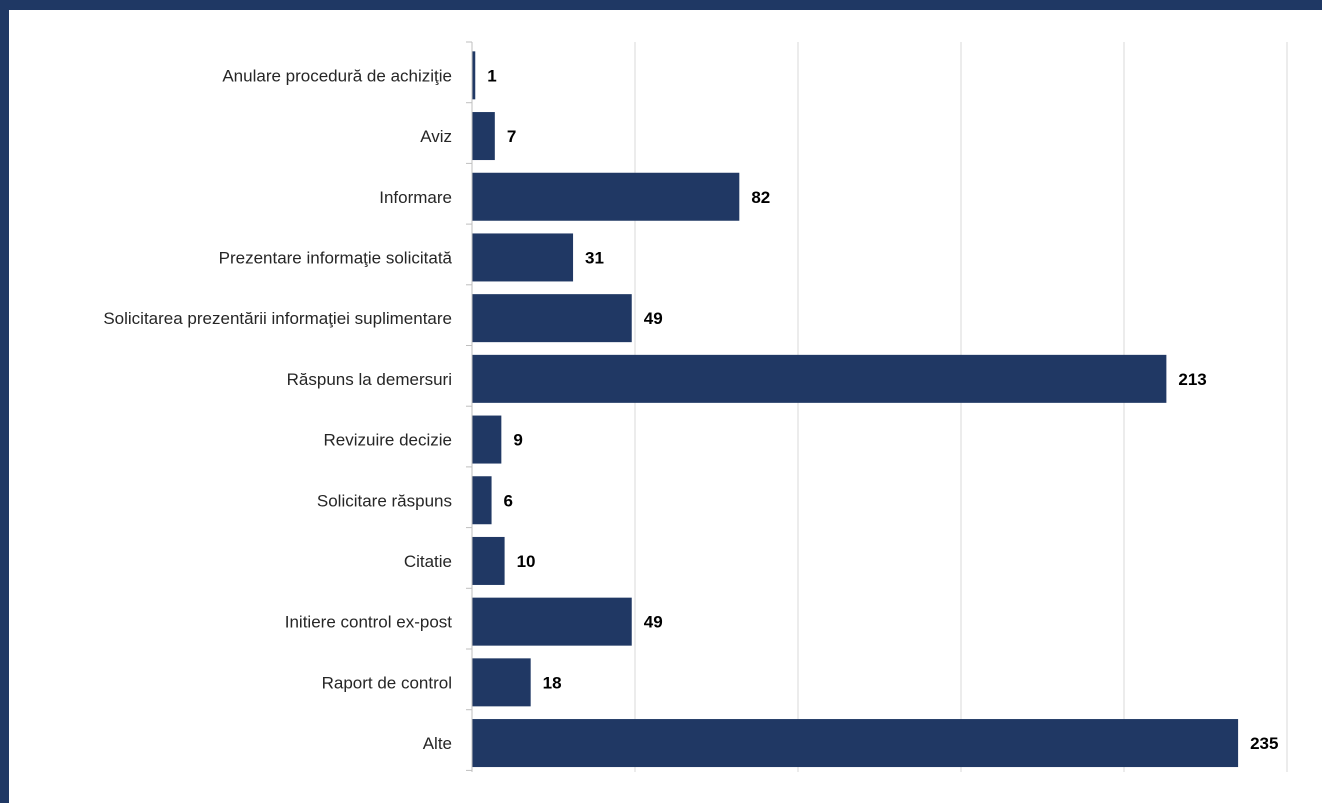 The height and width of the screenshot is (803, 1322). I want to click on category-label-9: Citatie, so click(428, 561).